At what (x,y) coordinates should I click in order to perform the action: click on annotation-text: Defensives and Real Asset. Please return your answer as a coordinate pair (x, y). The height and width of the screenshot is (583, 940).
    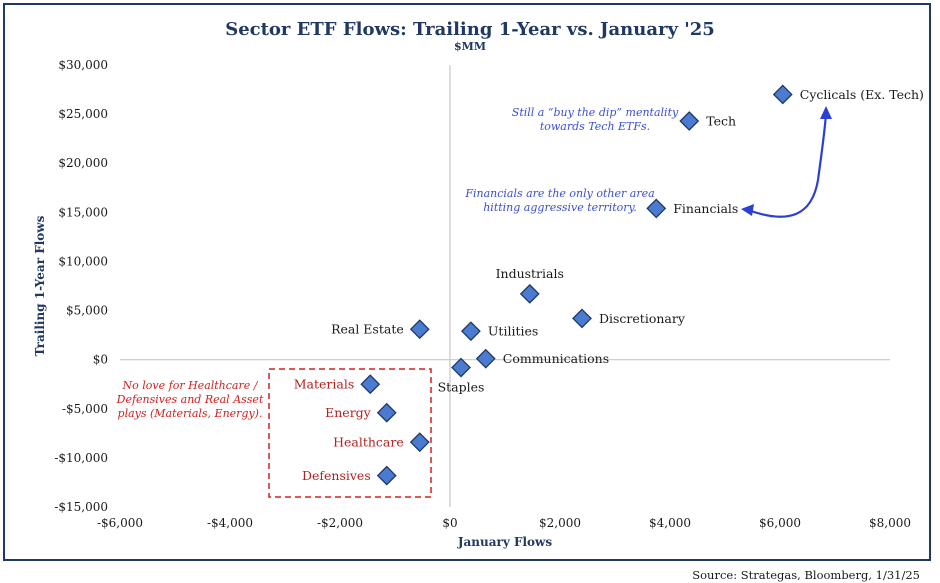
    Looking at the image, I should click on (190, 399).